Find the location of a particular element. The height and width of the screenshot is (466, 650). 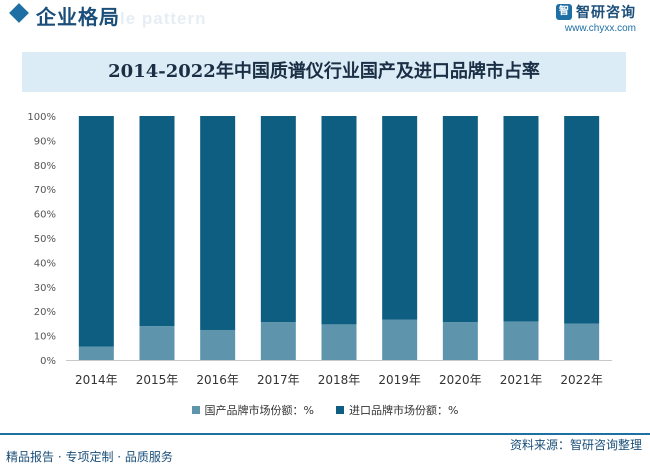

legend-label-domestic: 国产品牌市场份额：% is located at coordinates (259, 410).